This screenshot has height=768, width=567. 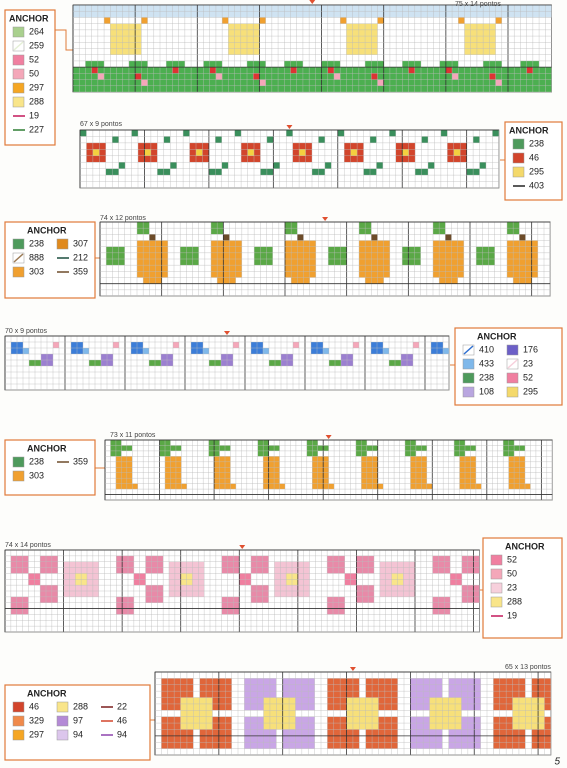 I want to click on legend-code: 50, so click(x=512, y=573).